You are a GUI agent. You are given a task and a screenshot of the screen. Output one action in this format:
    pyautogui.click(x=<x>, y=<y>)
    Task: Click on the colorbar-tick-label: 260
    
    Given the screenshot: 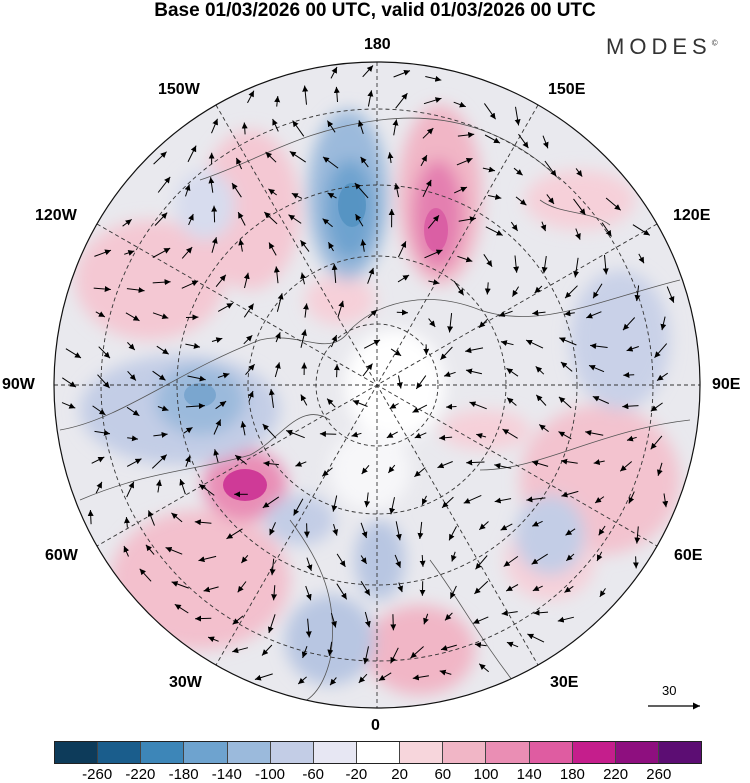 What is the action you would take?
    pyautogui.click(x=659, y=774)
    